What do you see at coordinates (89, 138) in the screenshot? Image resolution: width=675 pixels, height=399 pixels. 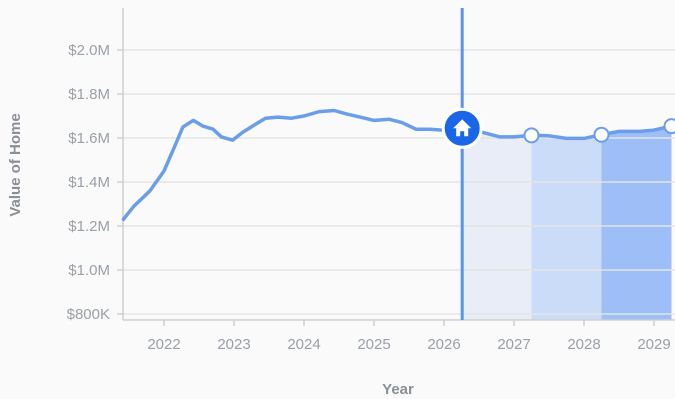 I see `y-tick-label: $1.6M` at bounding box center [89, 138].